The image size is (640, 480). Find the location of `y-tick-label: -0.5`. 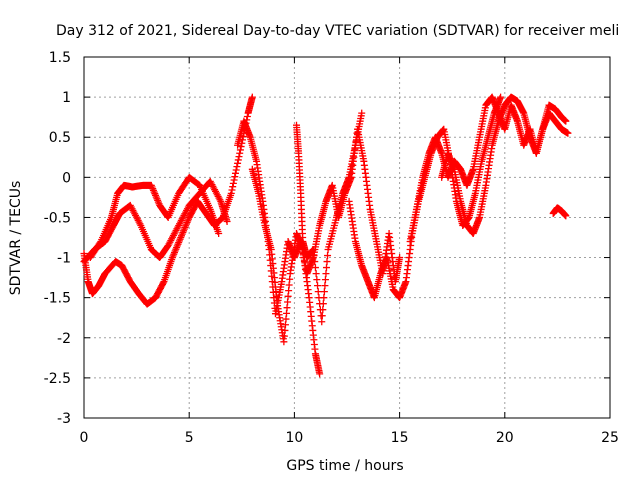

y-tick-label: -0.5 is located at coordinates (57, 218).